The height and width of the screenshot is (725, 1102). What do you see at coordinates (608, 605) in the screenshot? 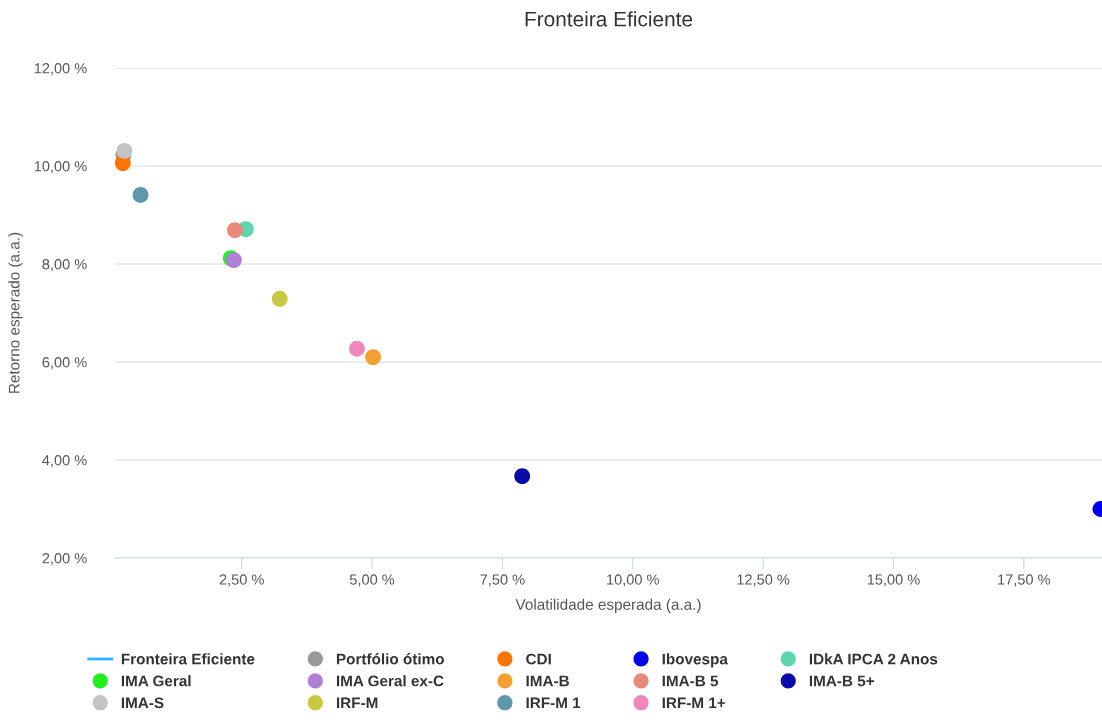
I see `x-axis-title: Volatilidade esperada (a.a.)` at bounding box center [608, 605].